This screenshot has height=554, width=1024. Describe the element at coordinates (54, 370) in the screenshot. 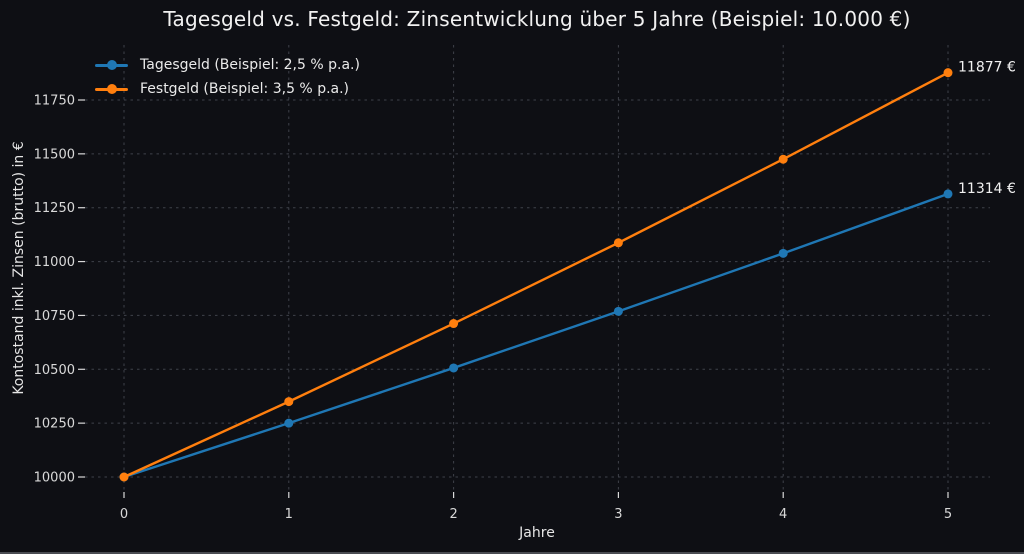

I see `y-tick-label: 10500` at that location.